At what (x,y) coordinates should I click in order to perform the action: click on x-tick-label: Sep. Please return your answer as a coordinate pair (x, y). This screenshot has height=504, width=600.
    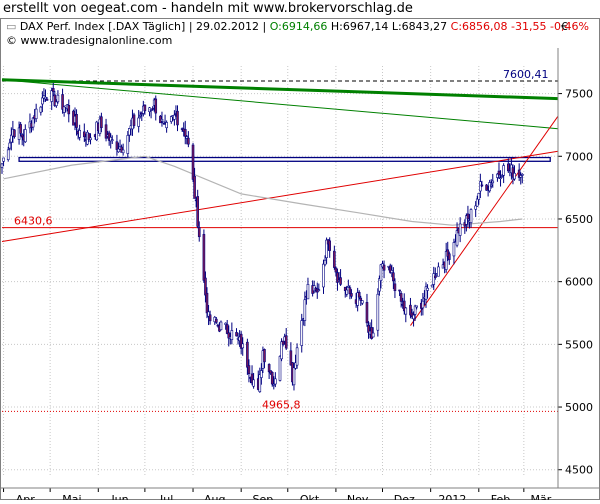
    Looking at the image, I should click on (263, 496).